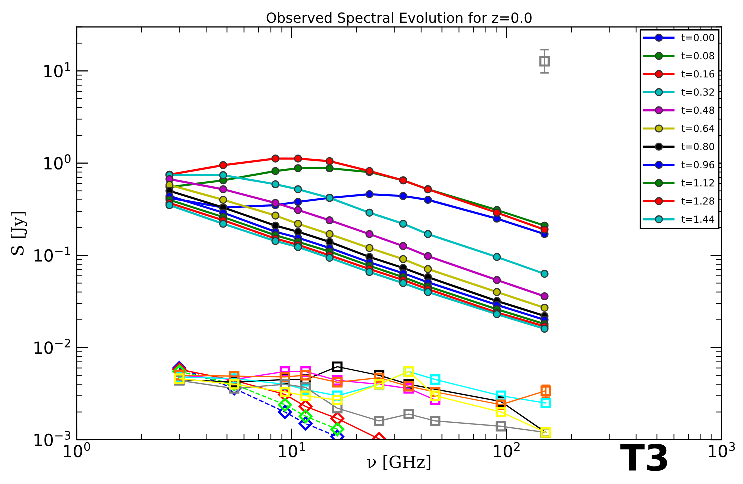 The height and width of the screenshot is (484, 743). What do you see at coordinates (722, 450) in the screenshot?
I see `x-tick-label: 10$^{3}$` at bounding box center [722, 450].